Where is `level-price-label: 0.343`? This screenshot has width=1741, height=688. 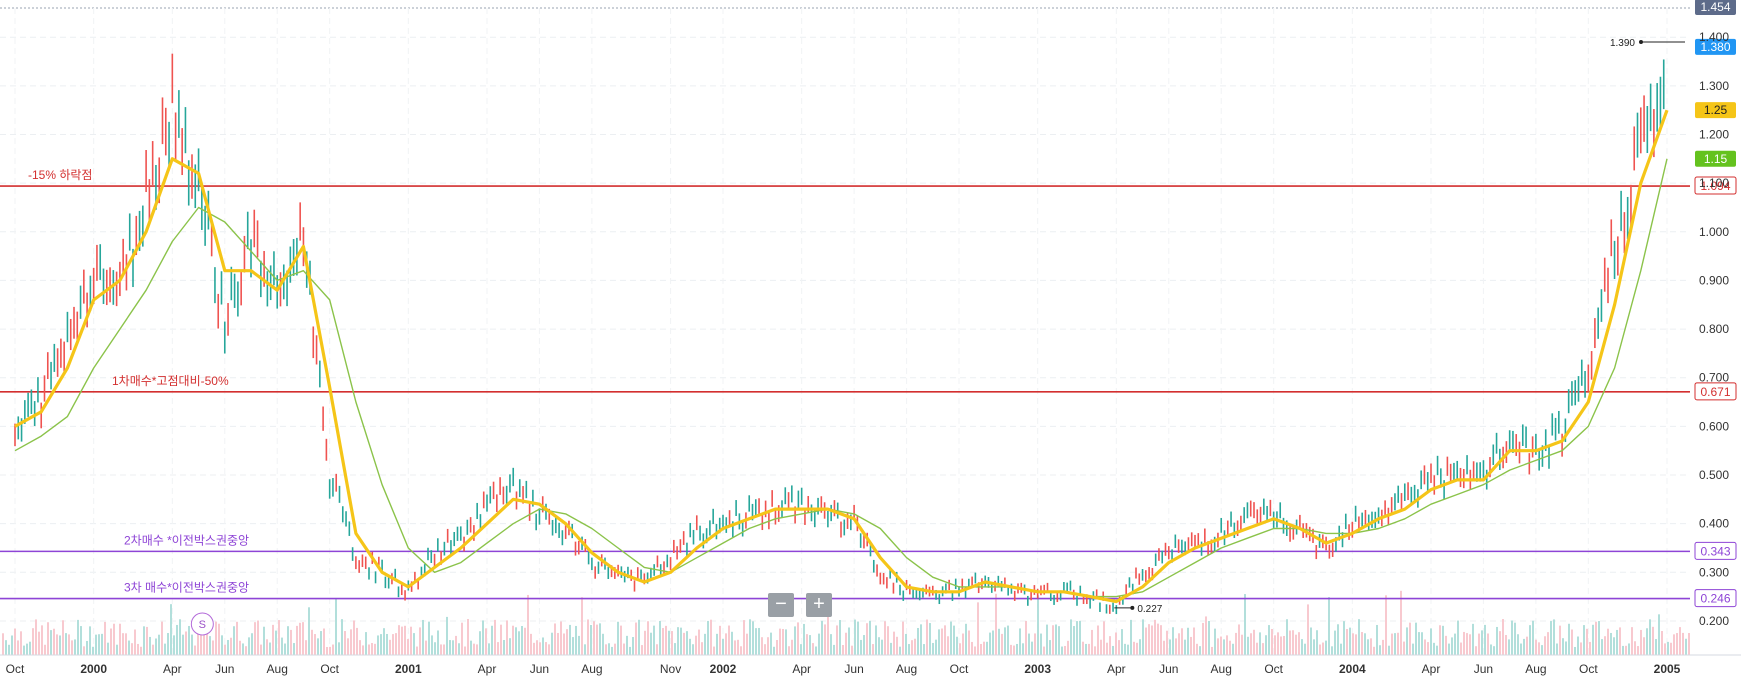
level-price-label: 0.343 is located at coordinates (1715, 551).